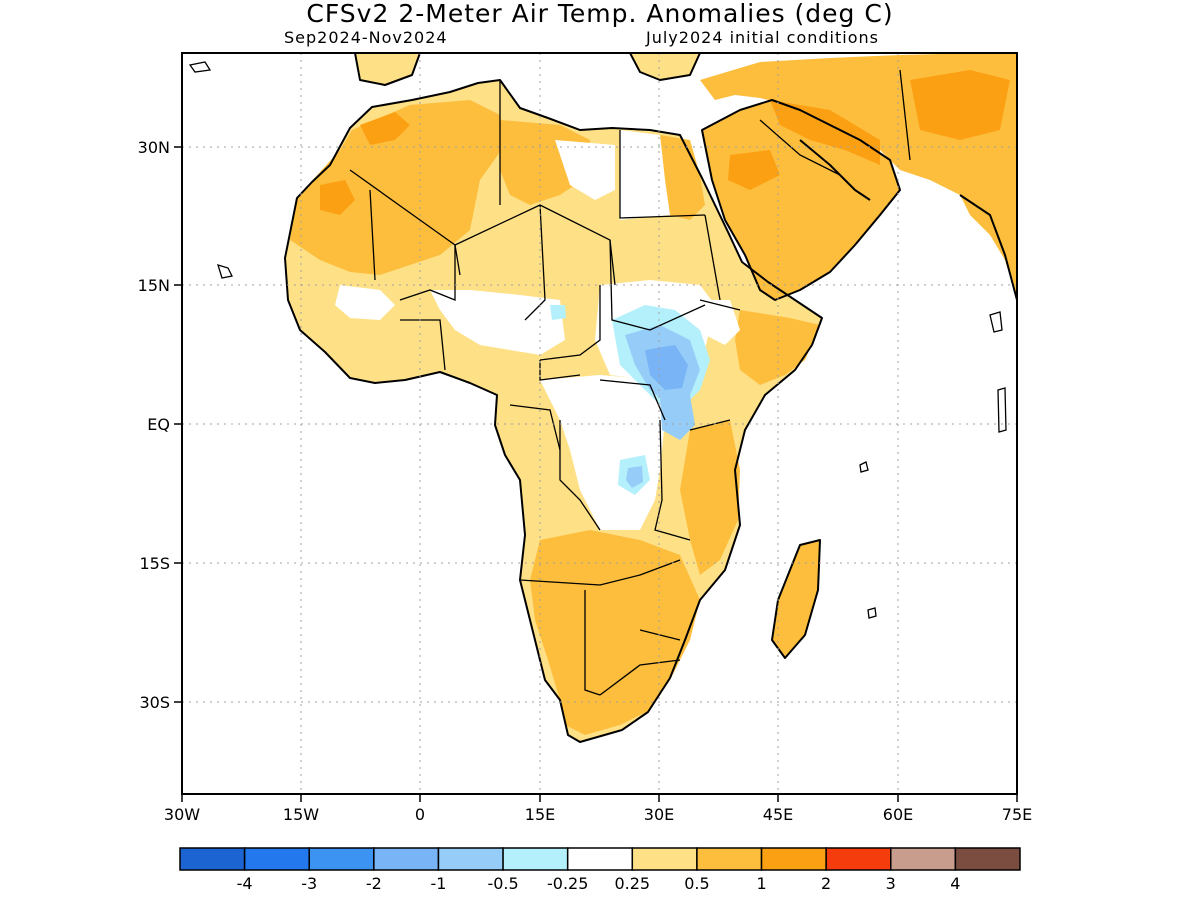 Image resolution: width=1200 pixels, height=900 pixels. What do you see at coordinates (420, 814) in the screenshot?
I see `x-tick-label: 0` at bounding box center [420, 814].